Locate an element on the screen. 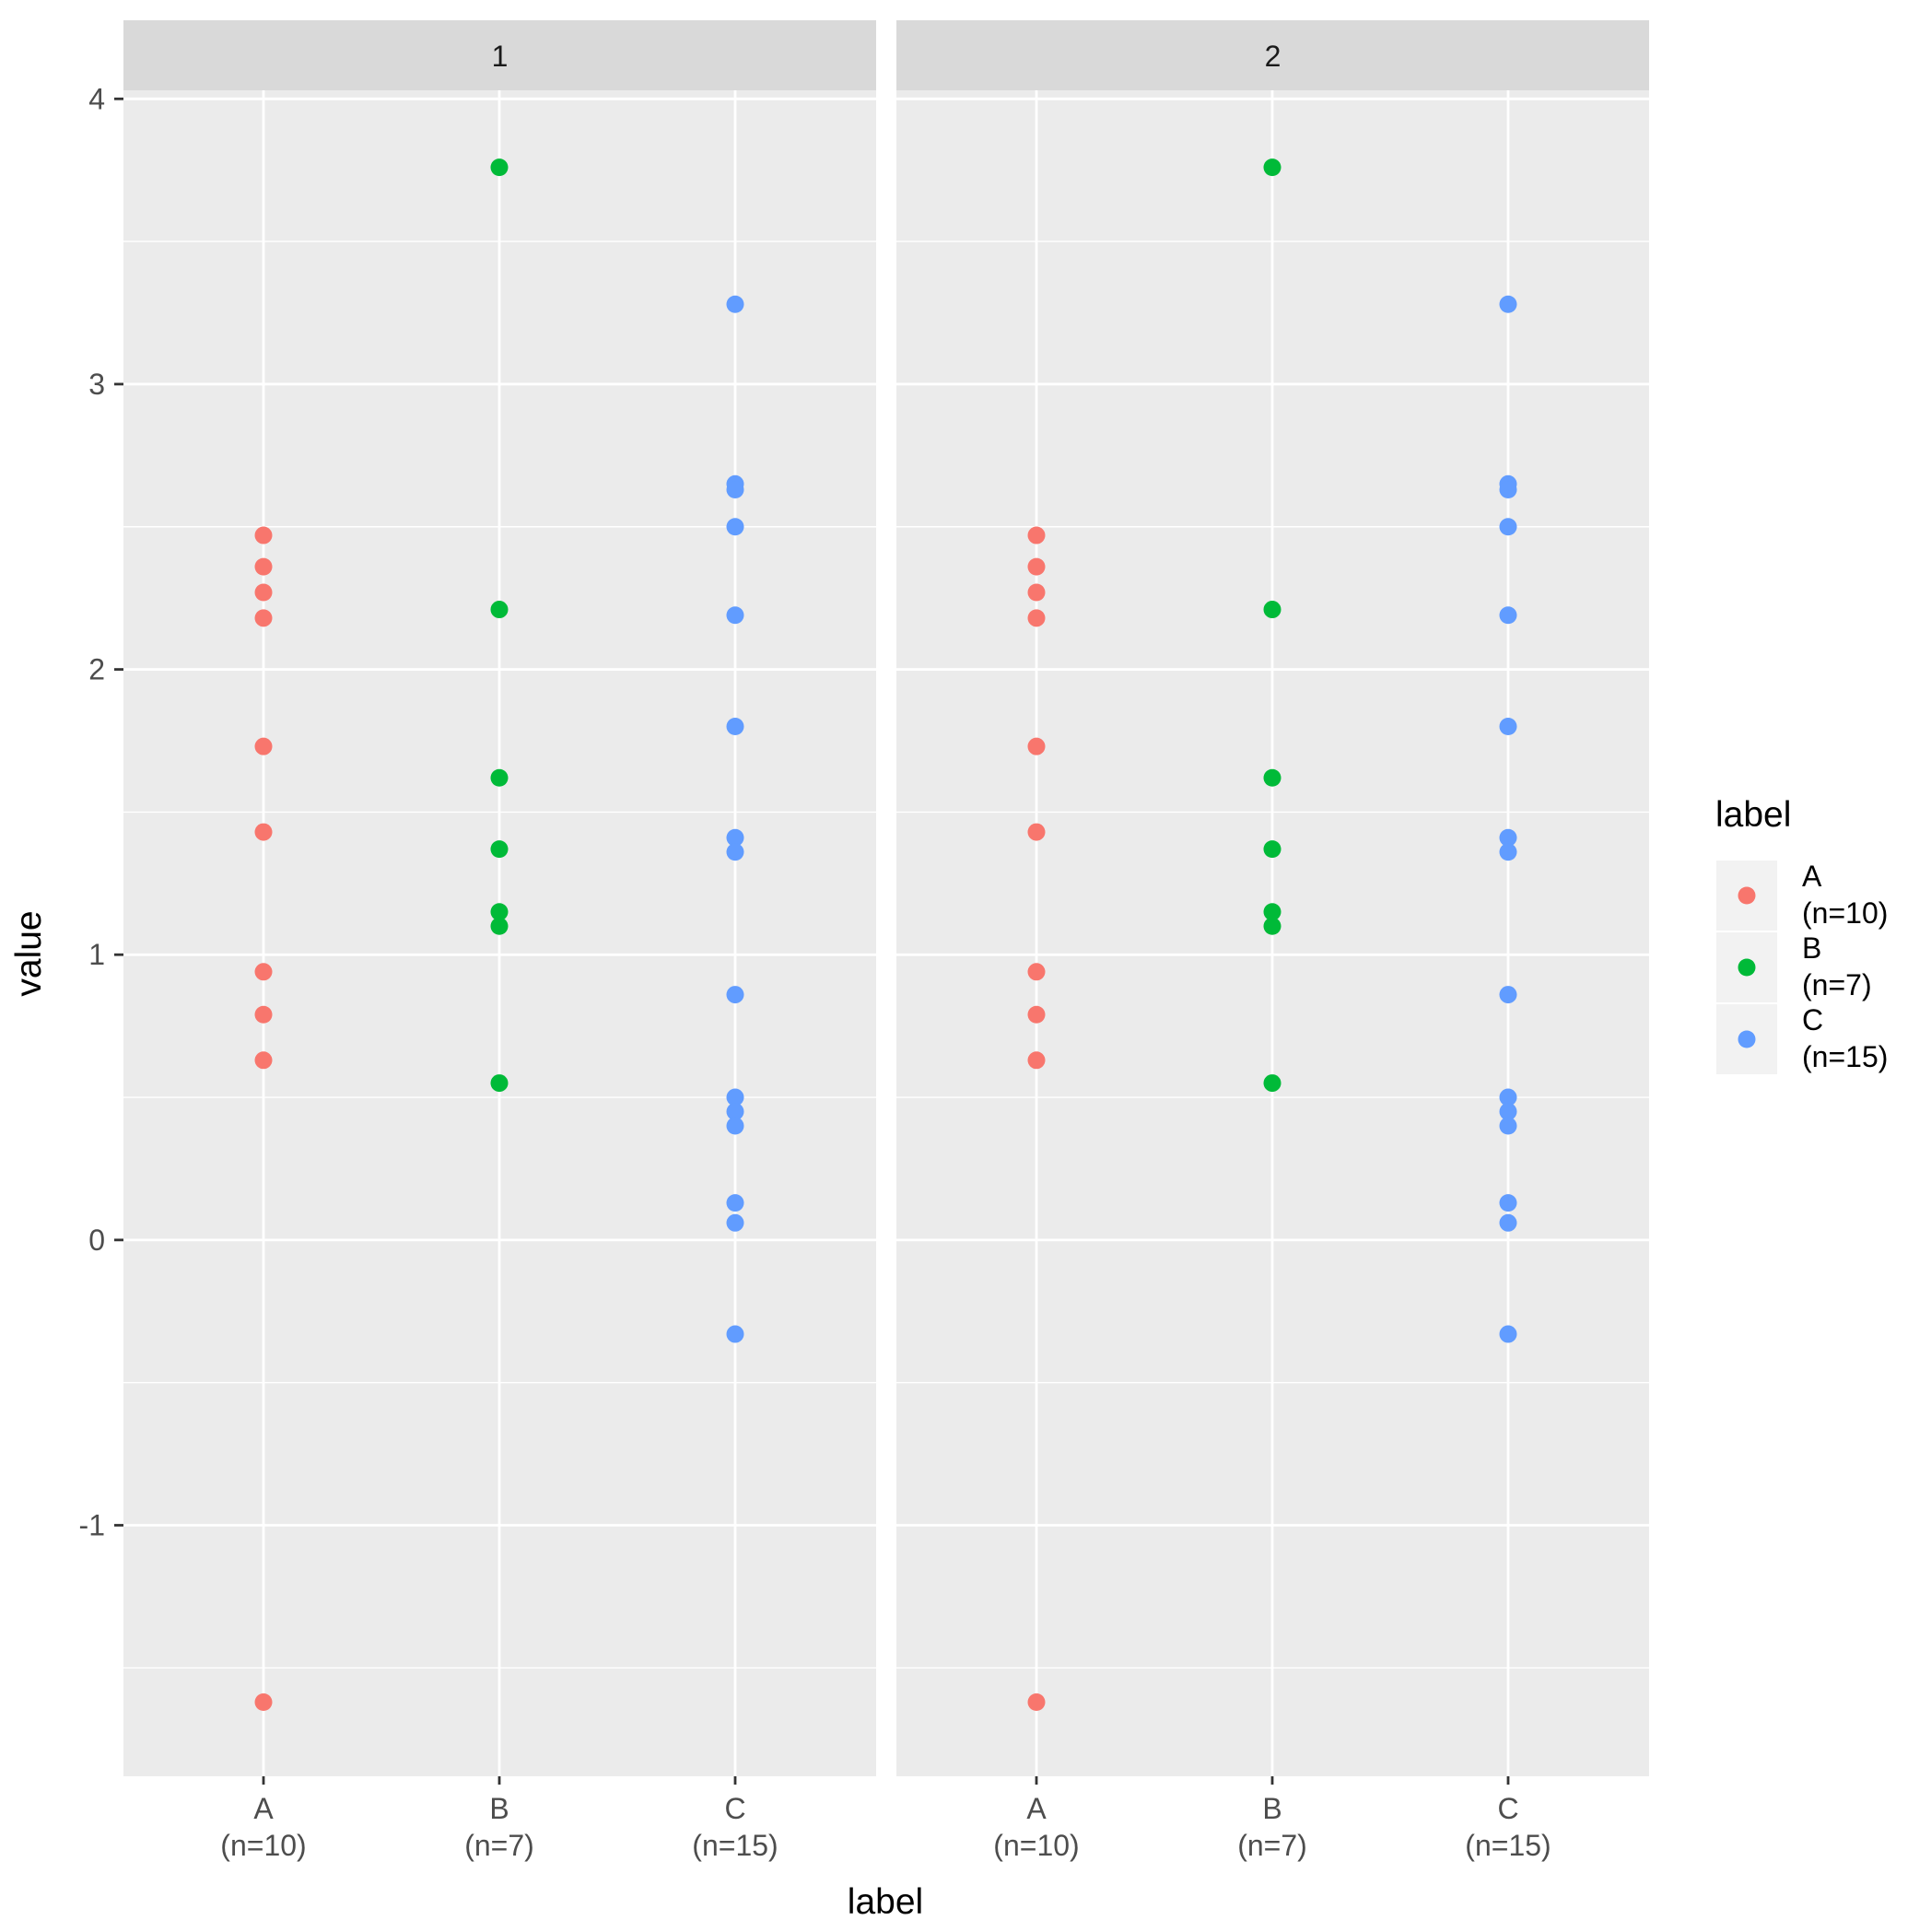 This screenshot has width=1931, height=1932. y-tick-label: 4 is located at coordinates (96, 98).